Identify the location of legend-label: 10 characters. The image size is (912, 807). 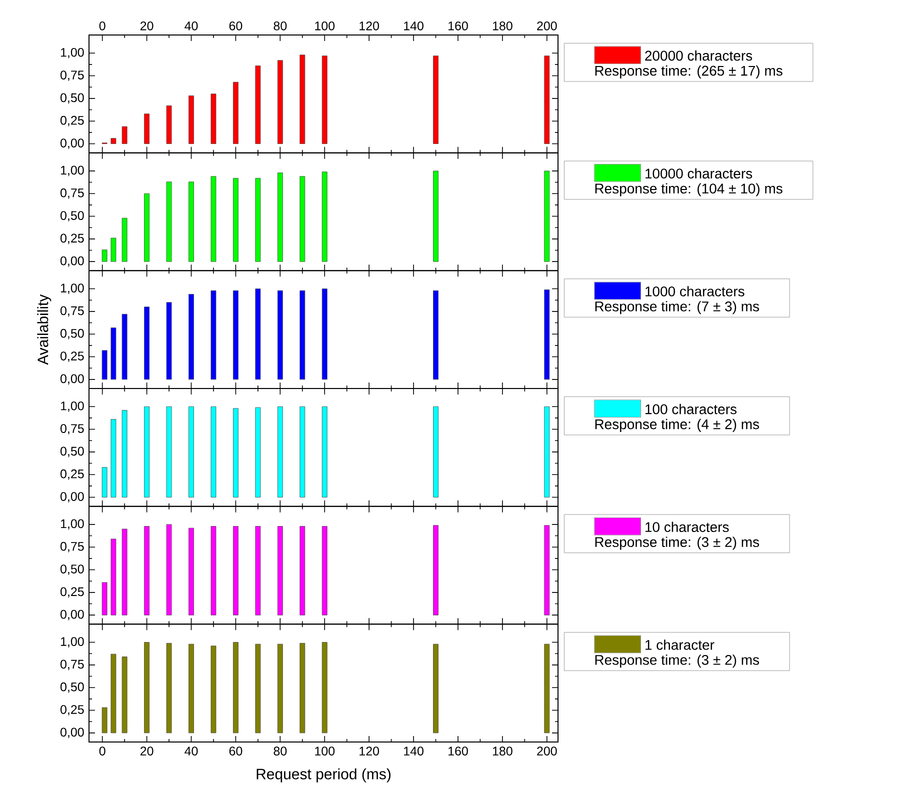
(687, 527).